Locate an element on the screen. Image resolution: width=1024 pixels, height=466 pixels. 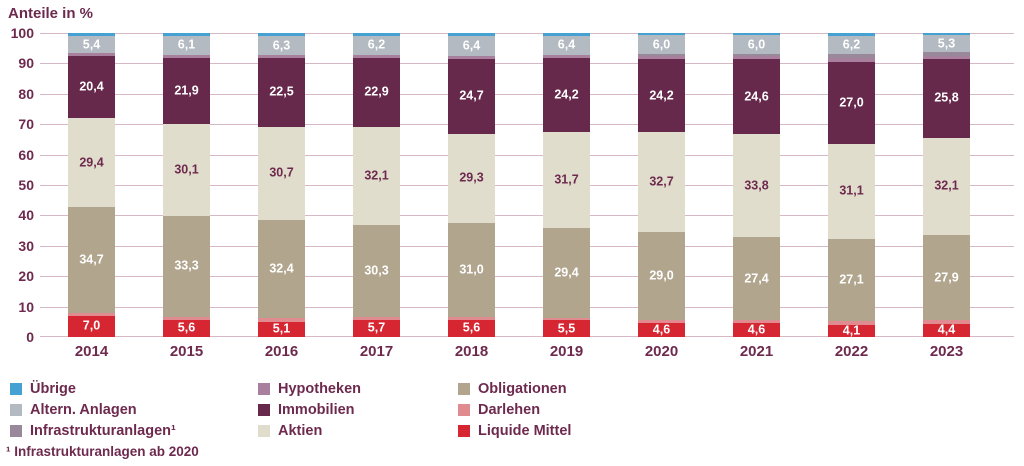
legend-label-infrastrukturanlagen: Infrastrukturanlagen¹ is located at coordinates (103, 431).